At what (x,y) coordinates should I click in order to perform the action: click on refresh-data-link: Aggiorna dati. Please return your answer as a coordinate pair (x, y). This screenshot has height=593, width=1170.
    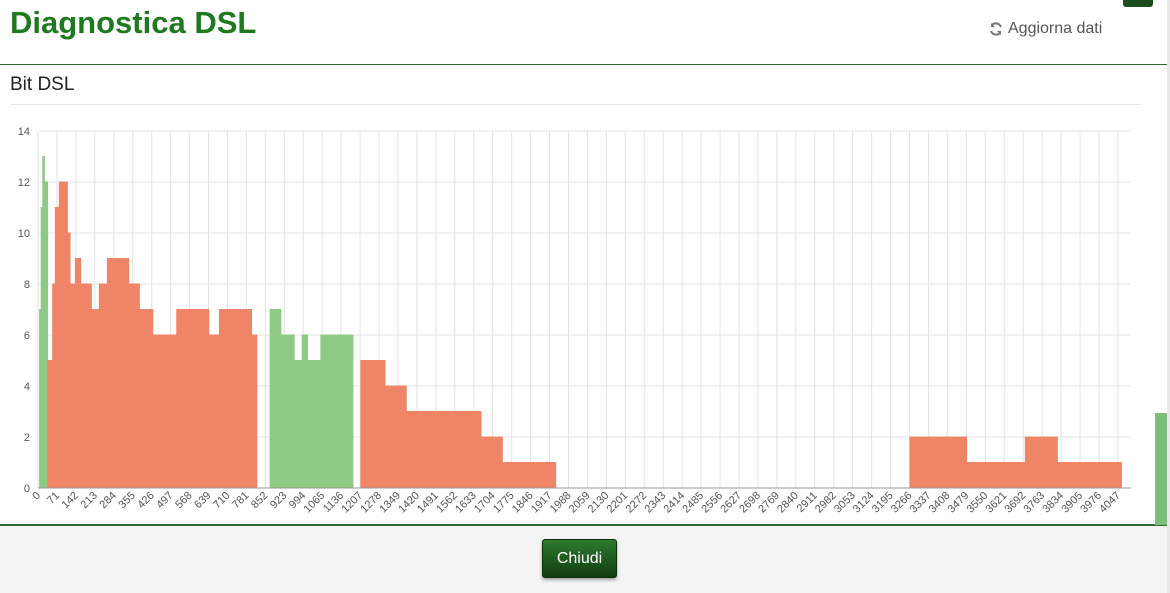
    Looking at the image, I should click on (1045, 29).